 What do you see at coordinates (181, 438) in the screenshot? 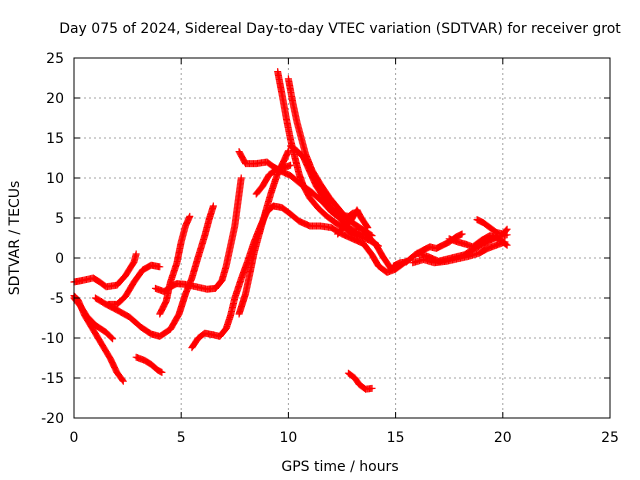
I see `x-tick-label: 5` at bounding box center [181, 438].